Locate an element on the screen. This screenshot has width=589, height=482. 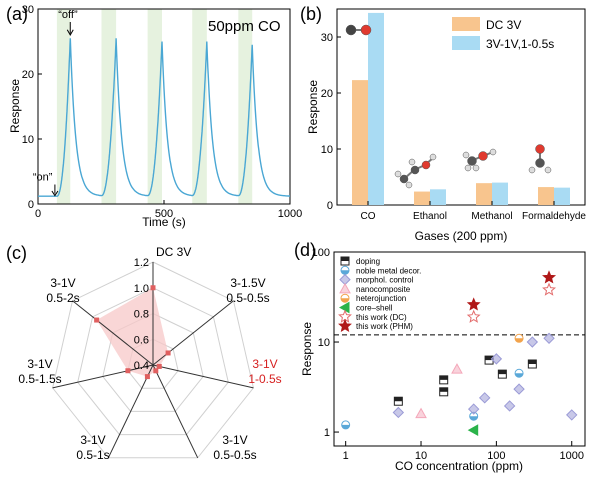
radar-area is located at coordinates (132, 332).